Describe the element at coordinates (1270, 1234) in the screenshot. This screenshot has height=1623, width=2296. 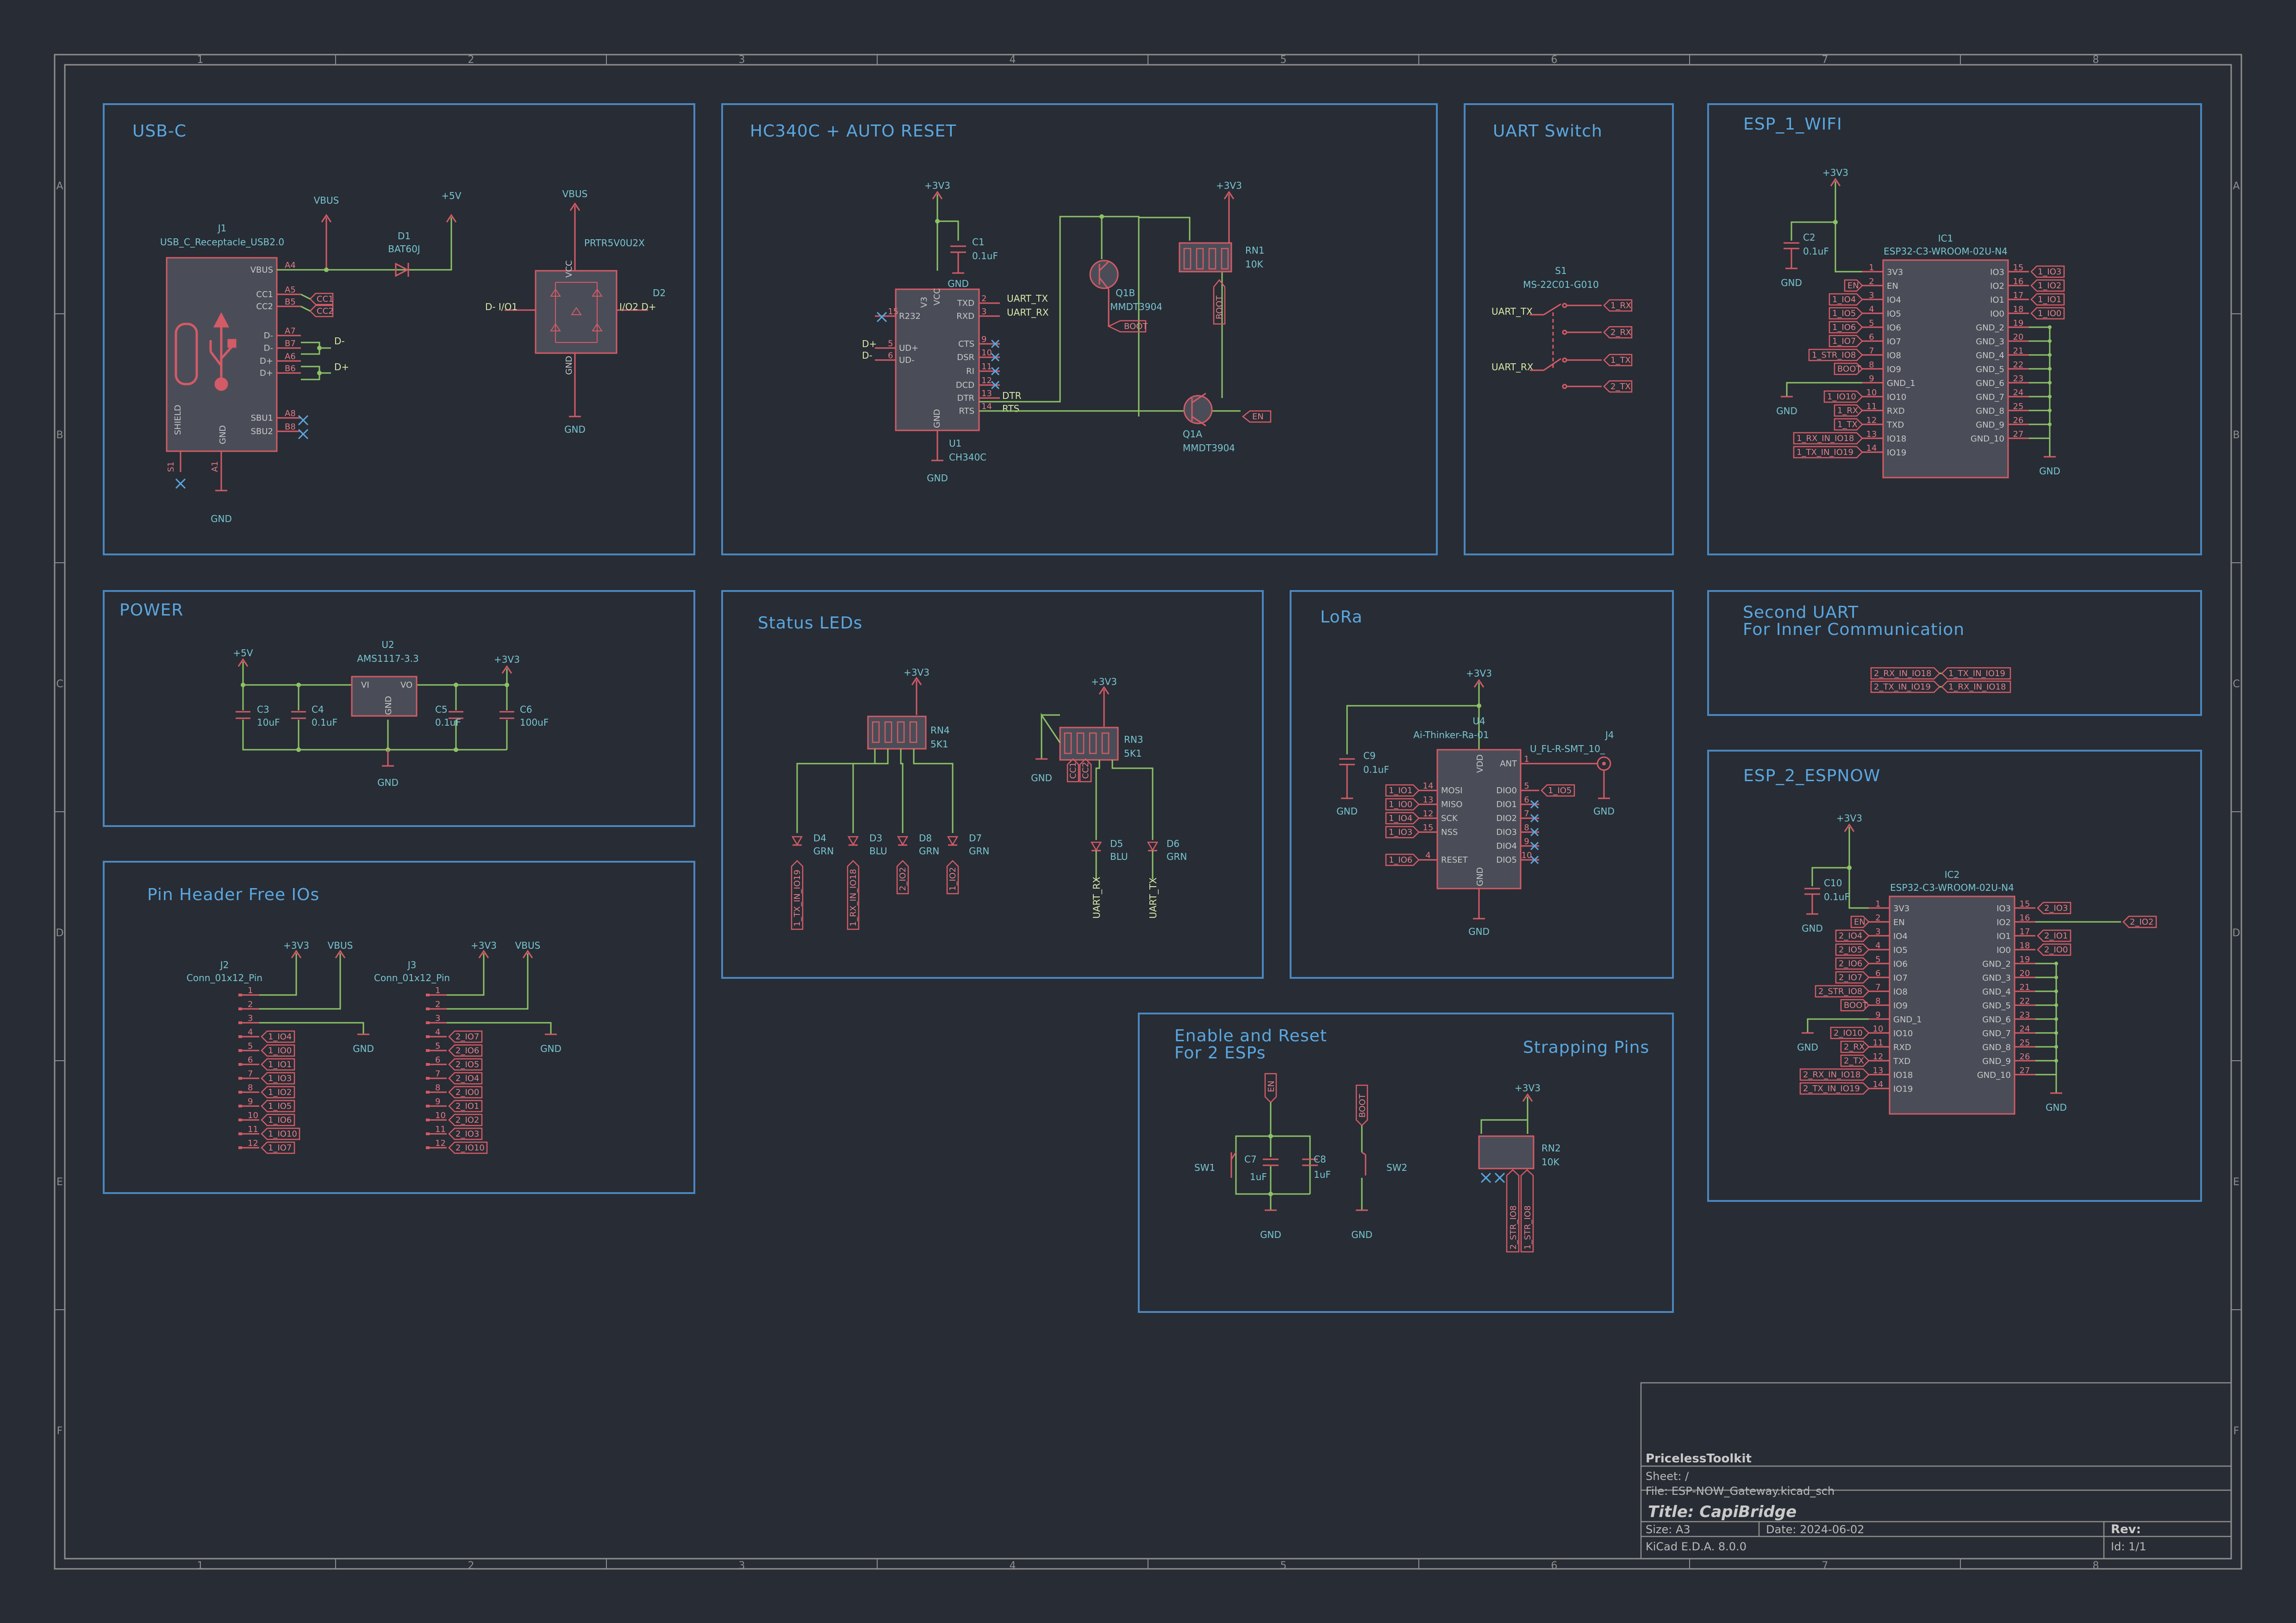
I see `gnd-sw1: GND` at that location.